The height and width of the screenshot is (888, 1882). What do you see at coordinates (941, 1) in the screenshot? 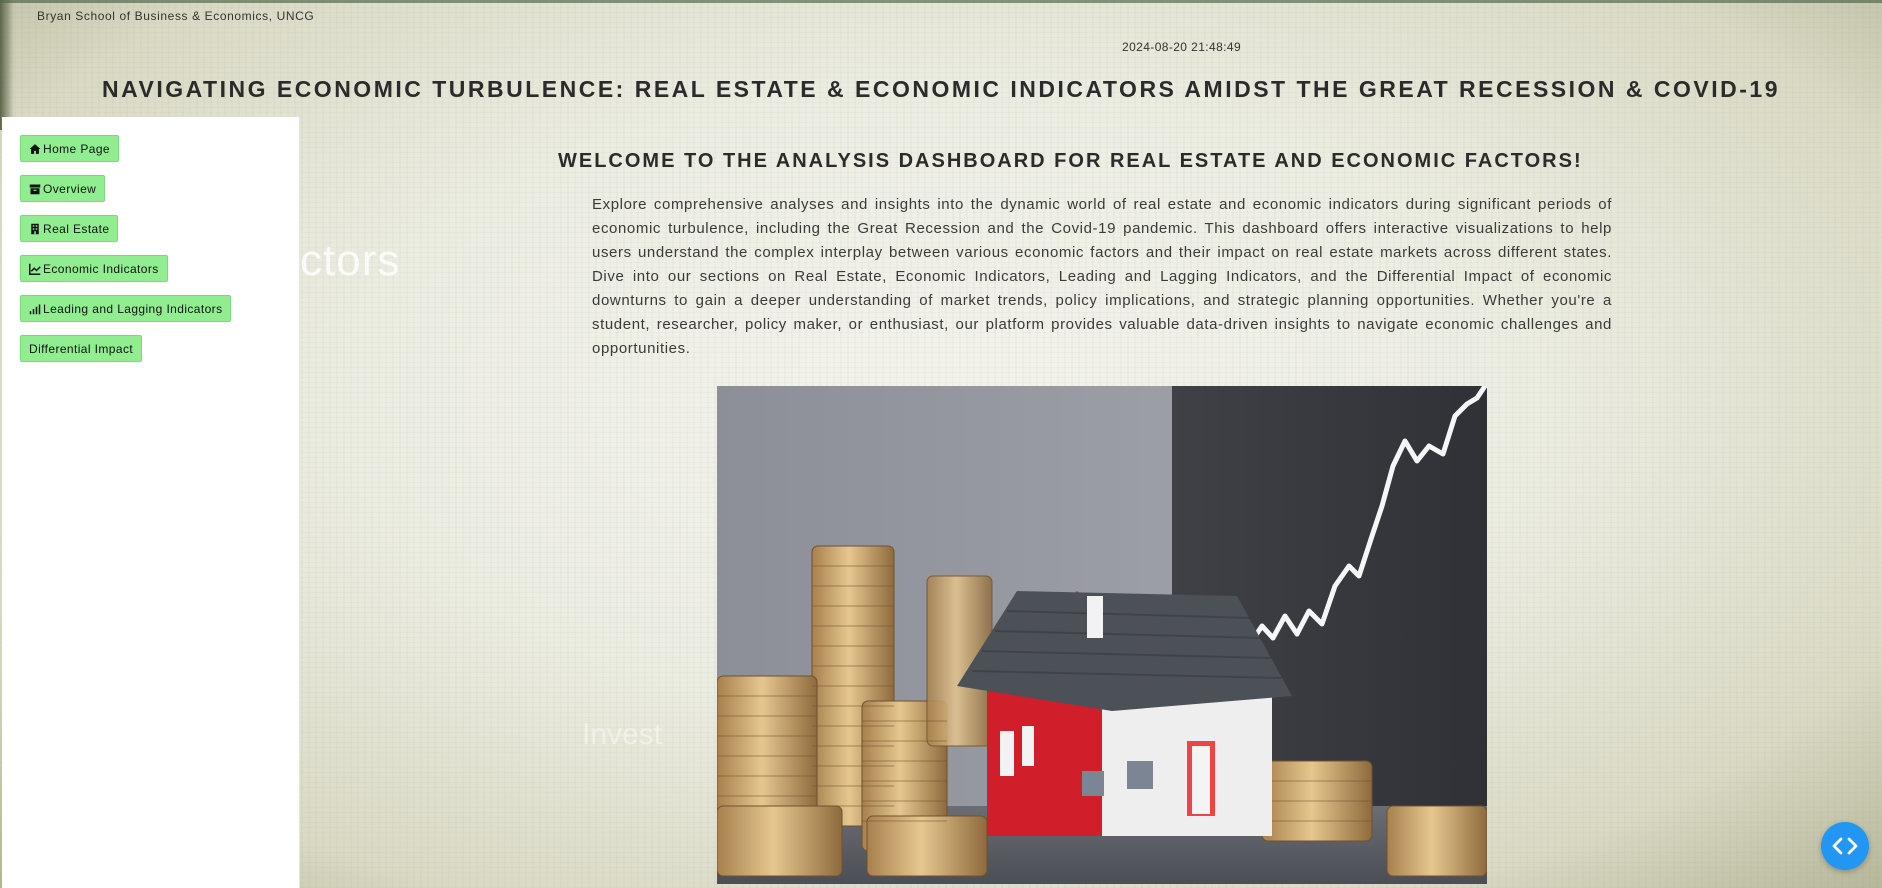
I see `top-border` at bounding box center [941, 1].